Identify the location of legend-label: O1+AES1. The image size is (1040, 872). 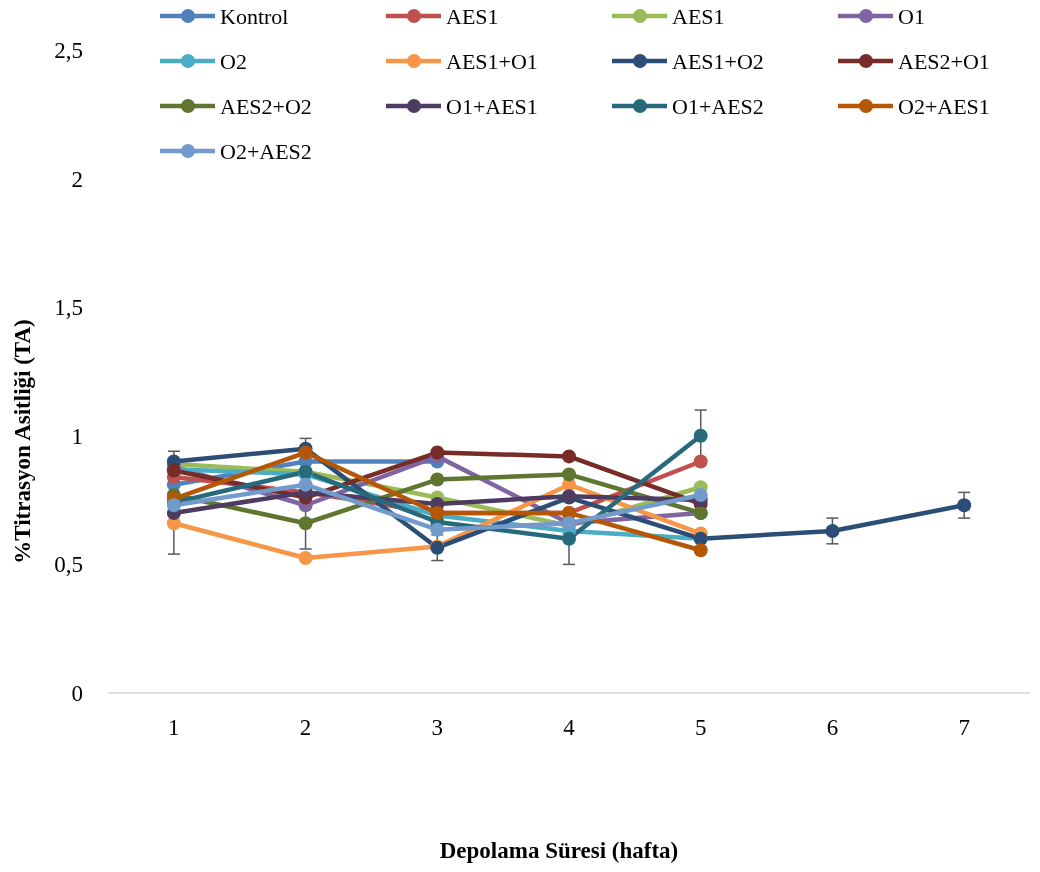
(492, 106).